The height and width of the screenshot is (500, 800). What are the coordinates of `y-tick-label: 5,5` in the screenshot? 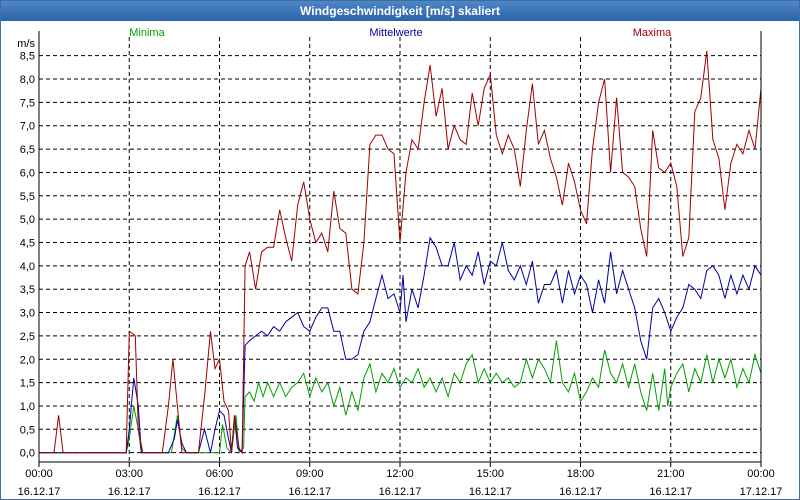 It's located at (27, 197).